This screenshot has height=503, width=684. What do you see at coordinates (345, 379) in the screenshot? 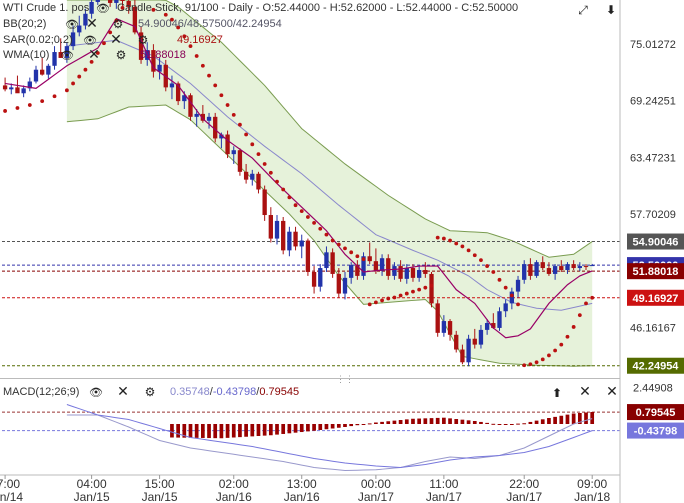
I see `resize-grip-icon: ⋮⋮` at bounding box center [345, 379].